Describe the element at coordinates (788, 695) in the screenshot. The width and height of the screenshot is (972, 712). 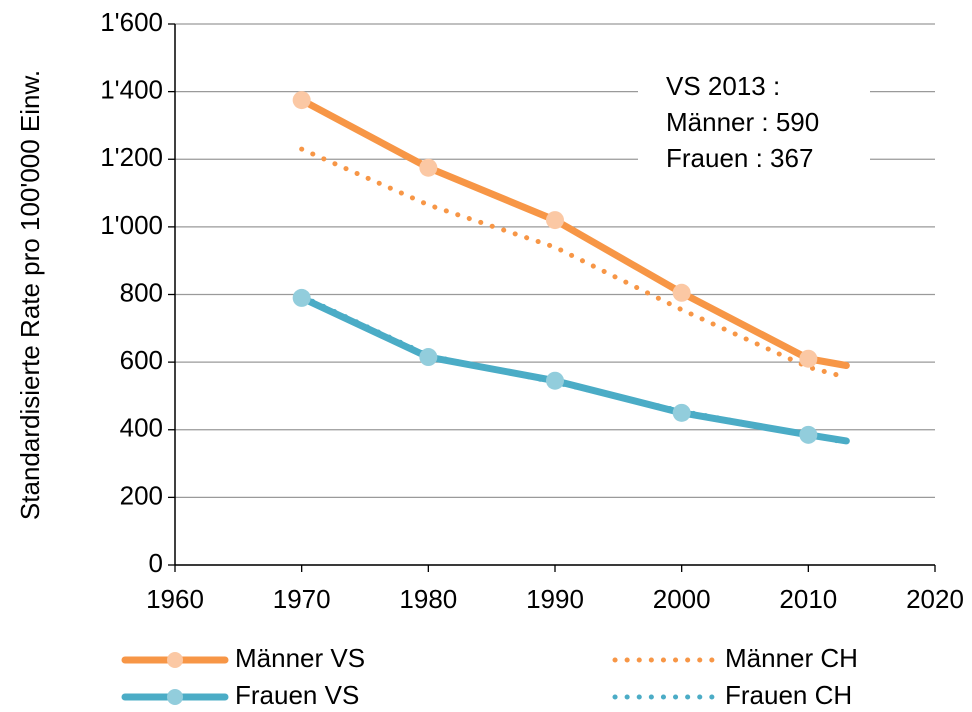
I see `legend-label: Frauen CH` at that location.